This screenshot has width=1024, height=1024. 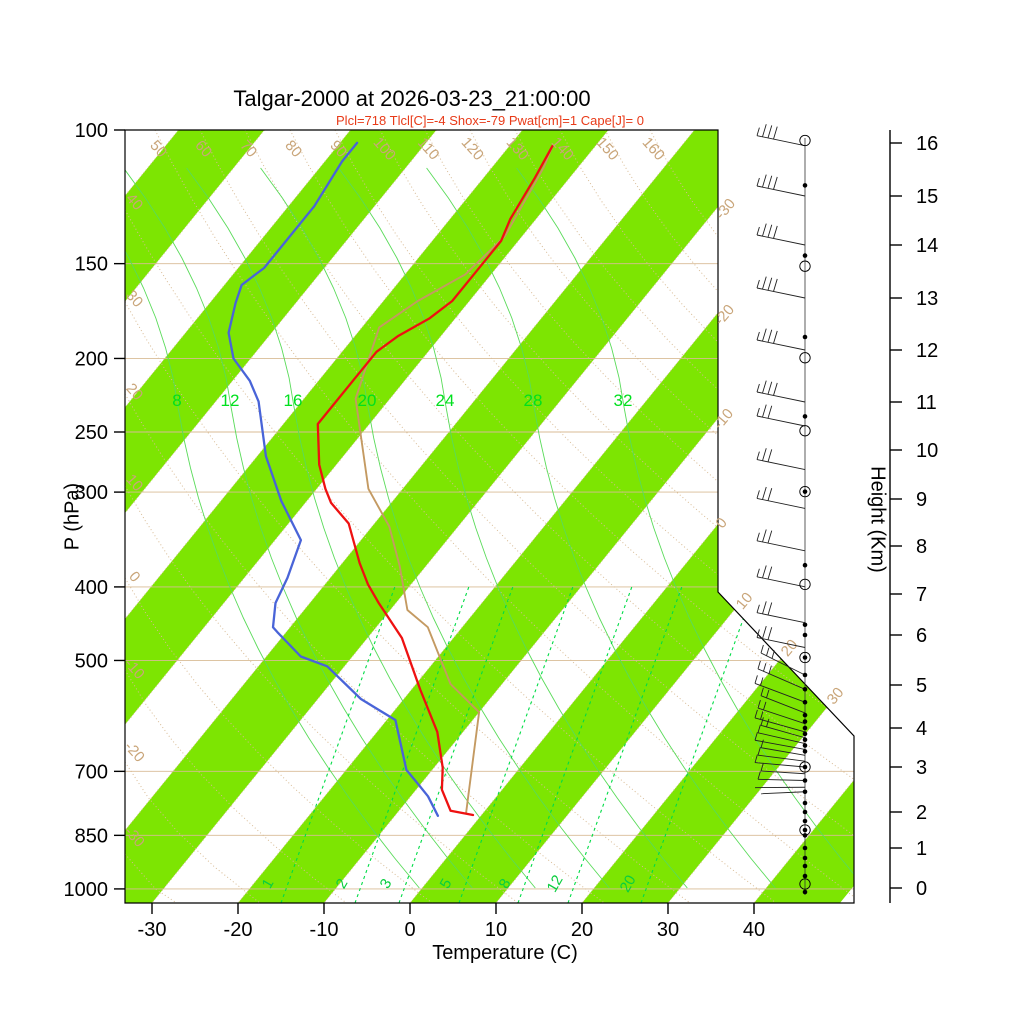 I want to click on tick-label: -20, so click(x=238, y=930).